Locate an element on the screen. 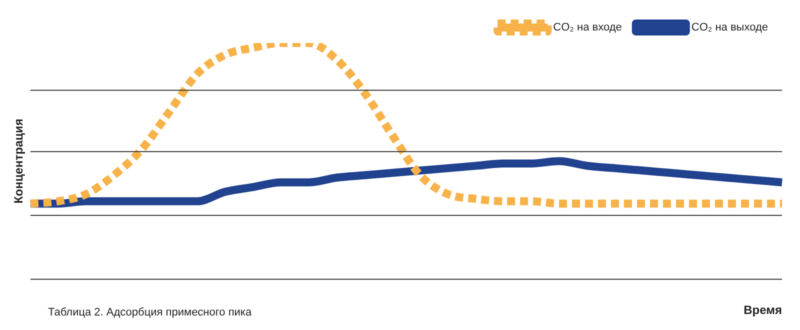 Image resolution: width=800 pixels, height=330 pixels. legend-label: CO₂ на входе is located at coordinates (587, 28).